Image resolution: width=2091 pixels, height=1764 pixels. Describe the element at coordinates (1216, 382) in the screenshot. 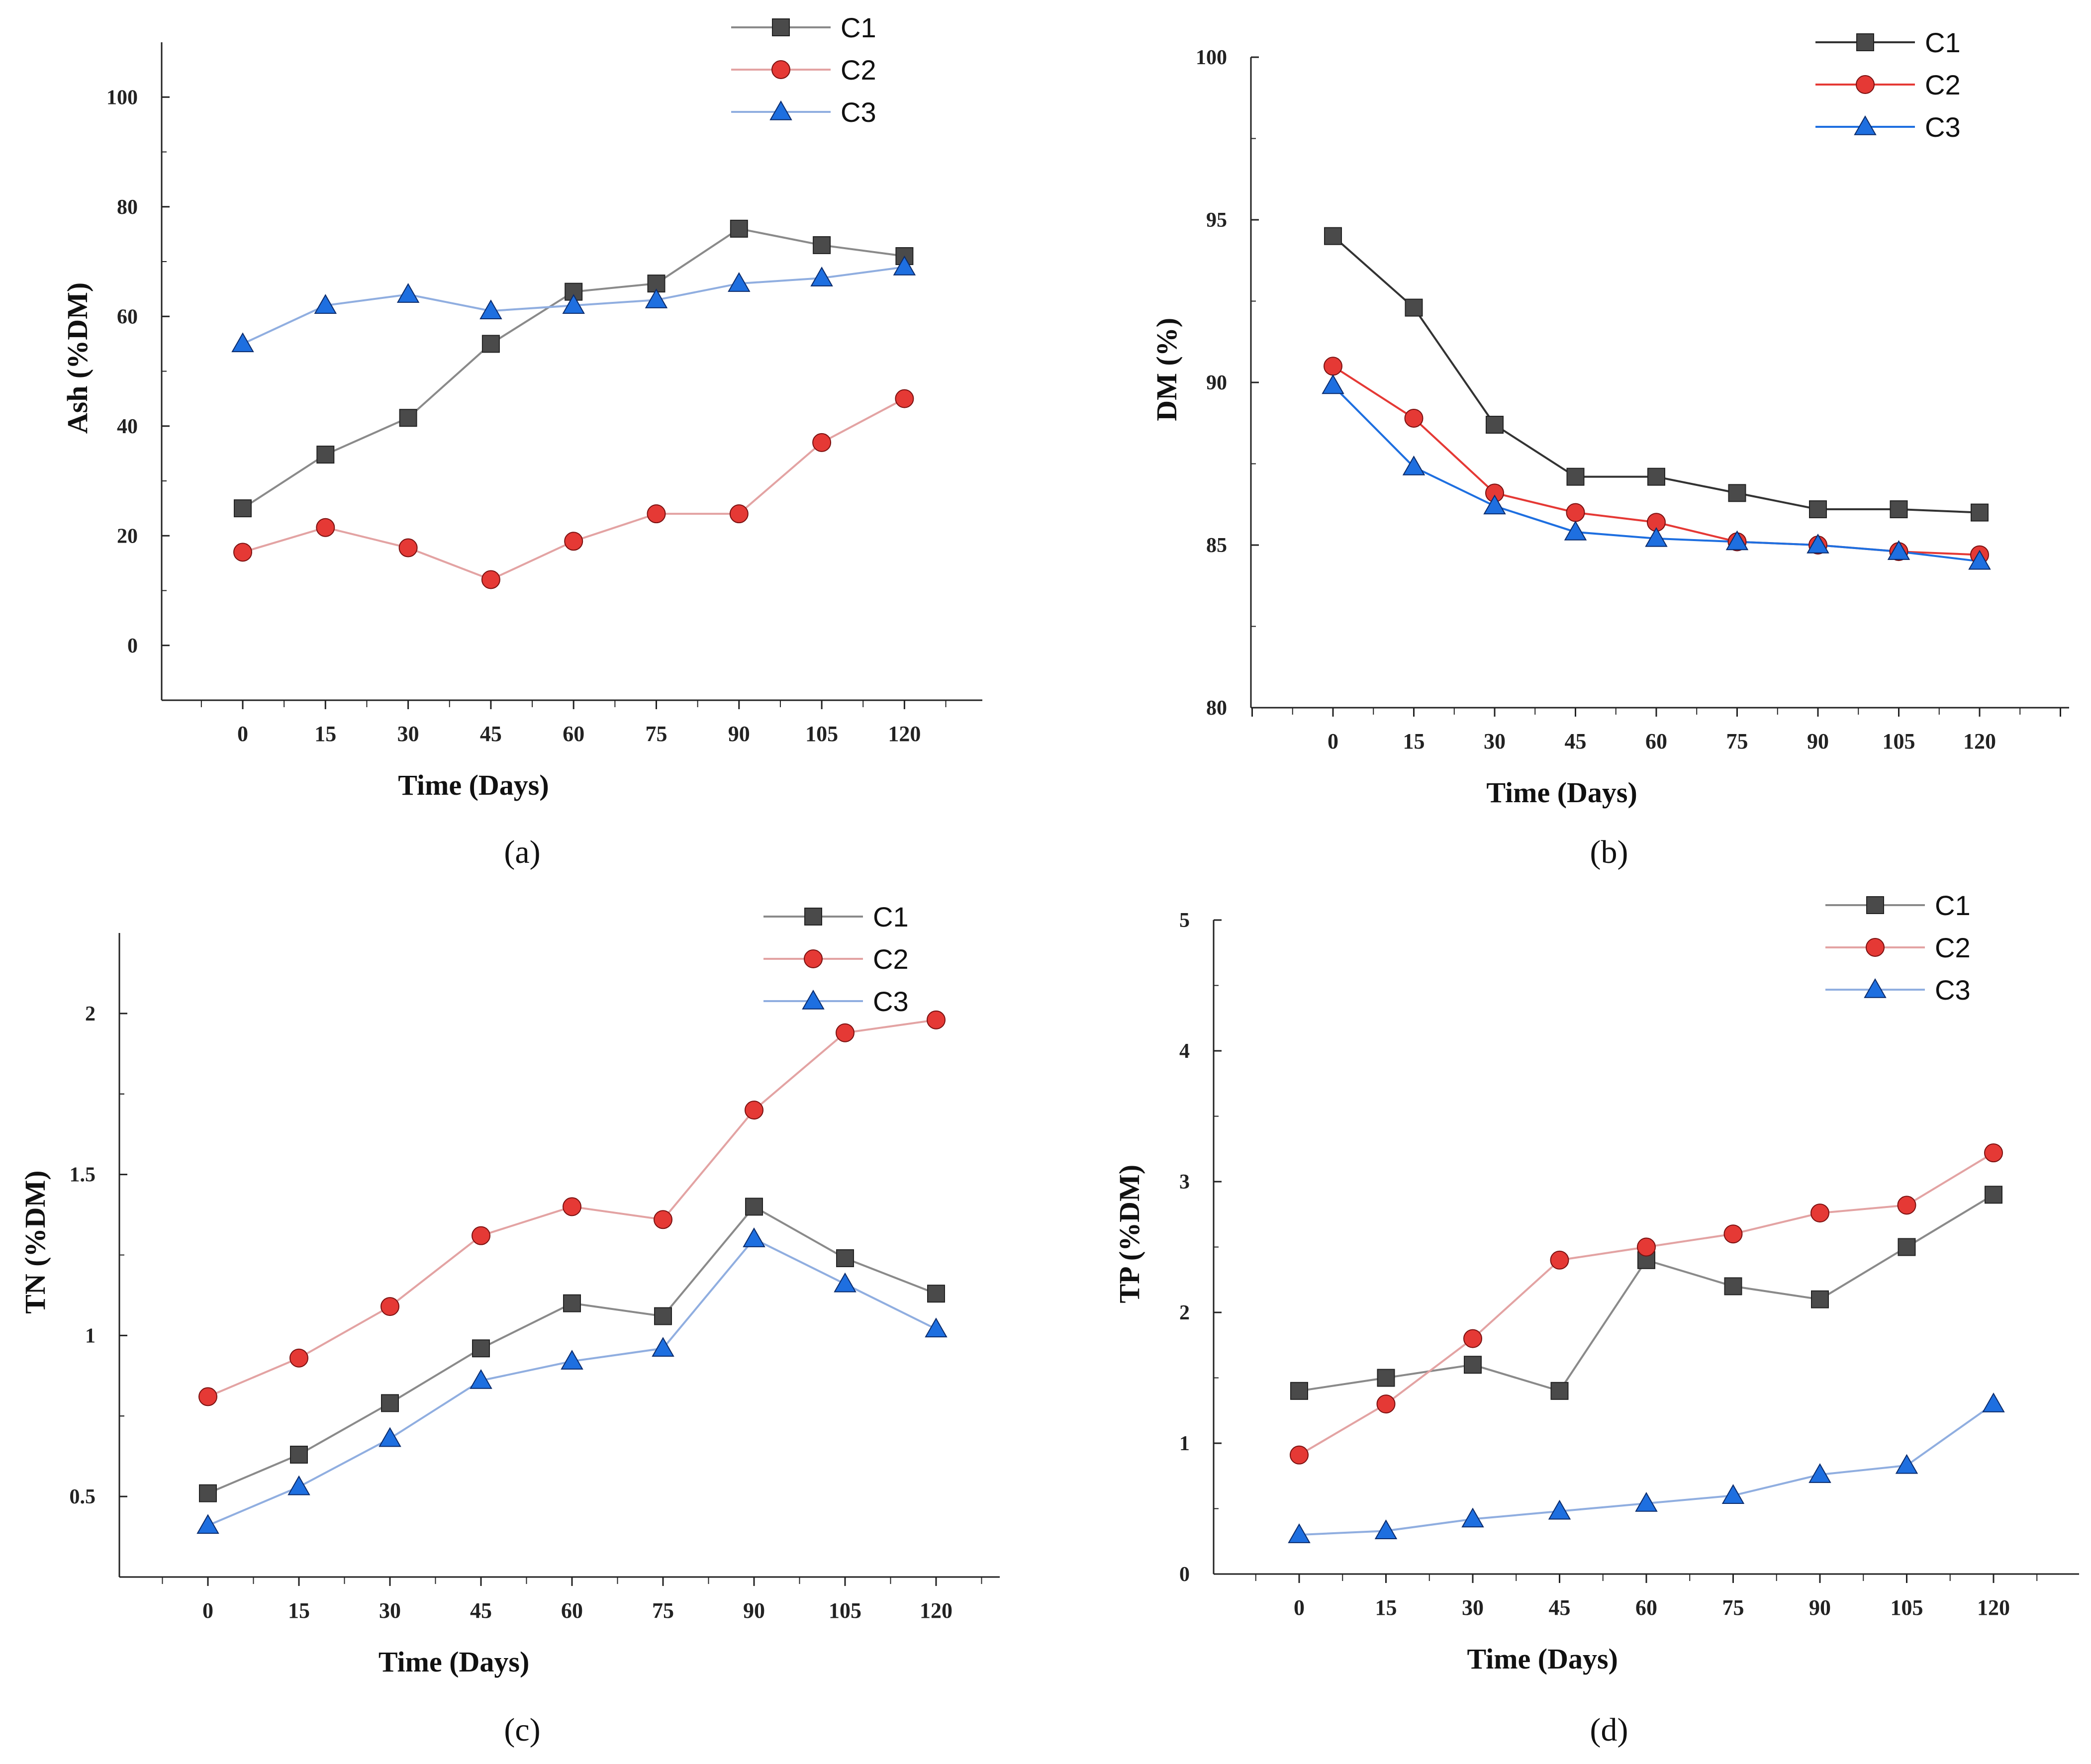

I see `y-tick-label: 90` at that location.